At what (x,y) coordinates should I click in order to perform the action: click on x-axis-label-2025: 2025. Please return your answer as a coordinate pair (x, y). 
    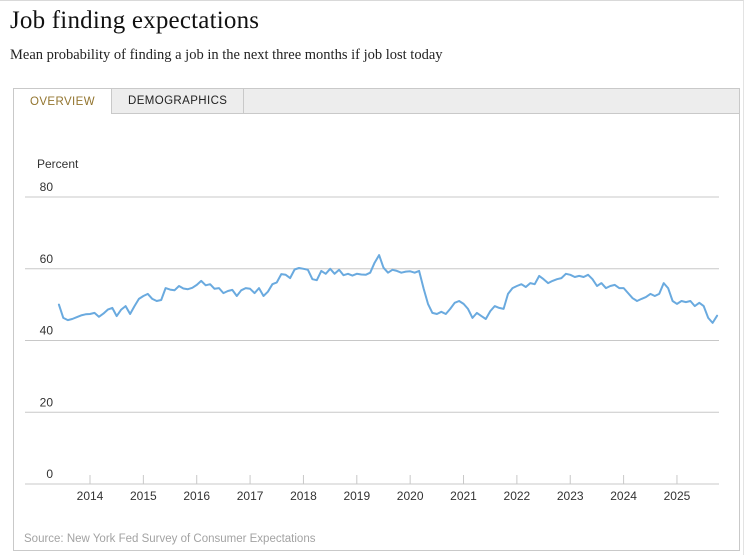
    Looking at the image, I should click on (677, 496).